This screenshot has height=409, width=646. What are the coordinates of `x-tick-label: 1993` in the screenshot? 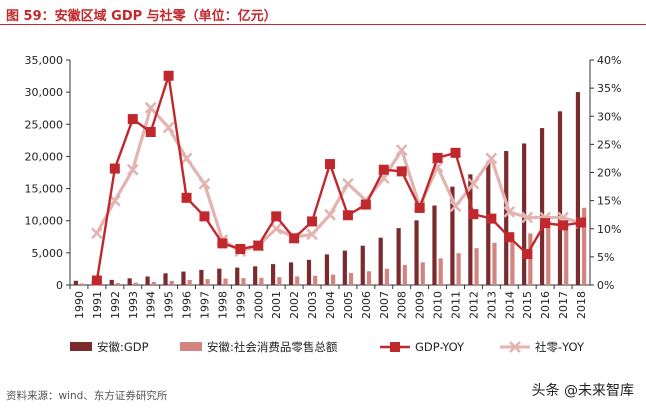 It's located at (133, 305).